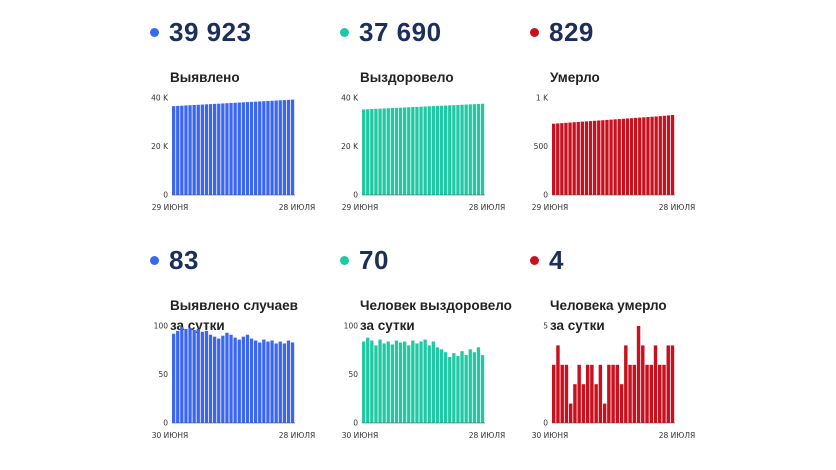  Describe the element at coordinates (233, 153) in the screenshot. I see `confirmed-total-chart: 0 20 K 40 K 29 ИЮНЯ 28 ИЮЛЯ` at that location.